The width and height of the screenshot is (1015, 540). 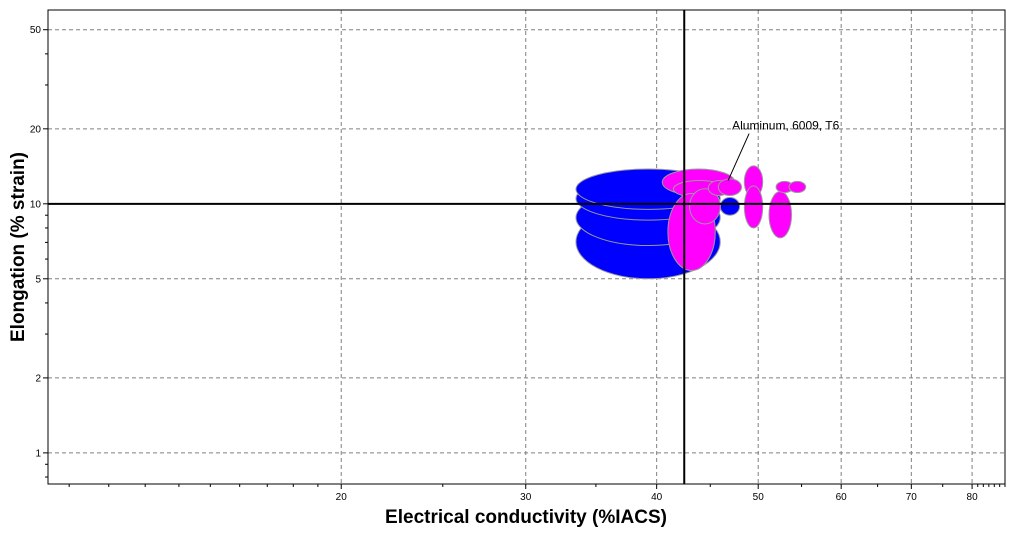 I want to click on y-tick-label: 1, so click(x=38, y=453).